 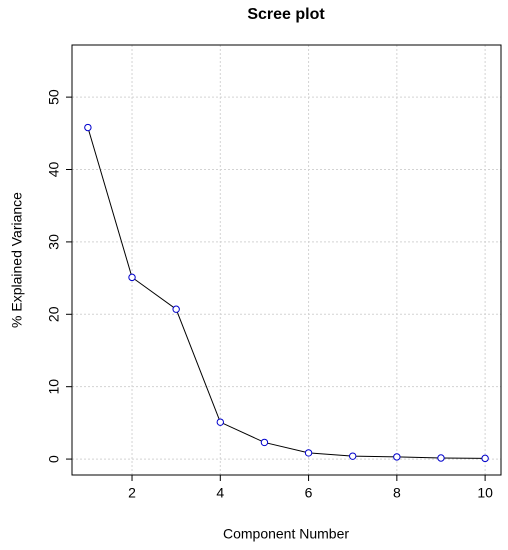 What do you see at coordinates (54, 242) in the screenshot?
I see `y-tick-label: 30` at bounding box center [54, 242].